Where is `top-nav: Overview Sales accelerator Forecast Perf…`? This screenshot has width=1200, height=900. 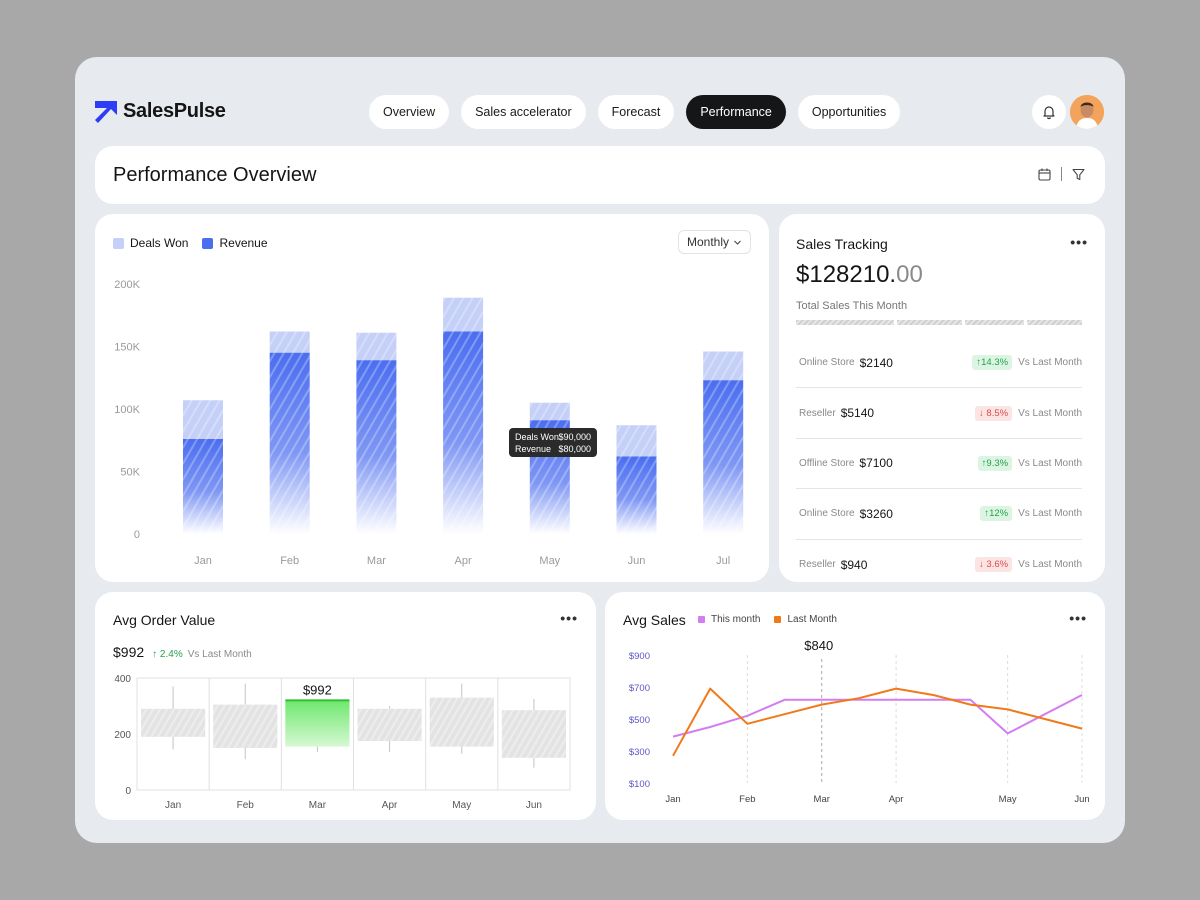 top-nav: Overview Sales accelerator Forecast Perf… is located at coordinates (635, 112).